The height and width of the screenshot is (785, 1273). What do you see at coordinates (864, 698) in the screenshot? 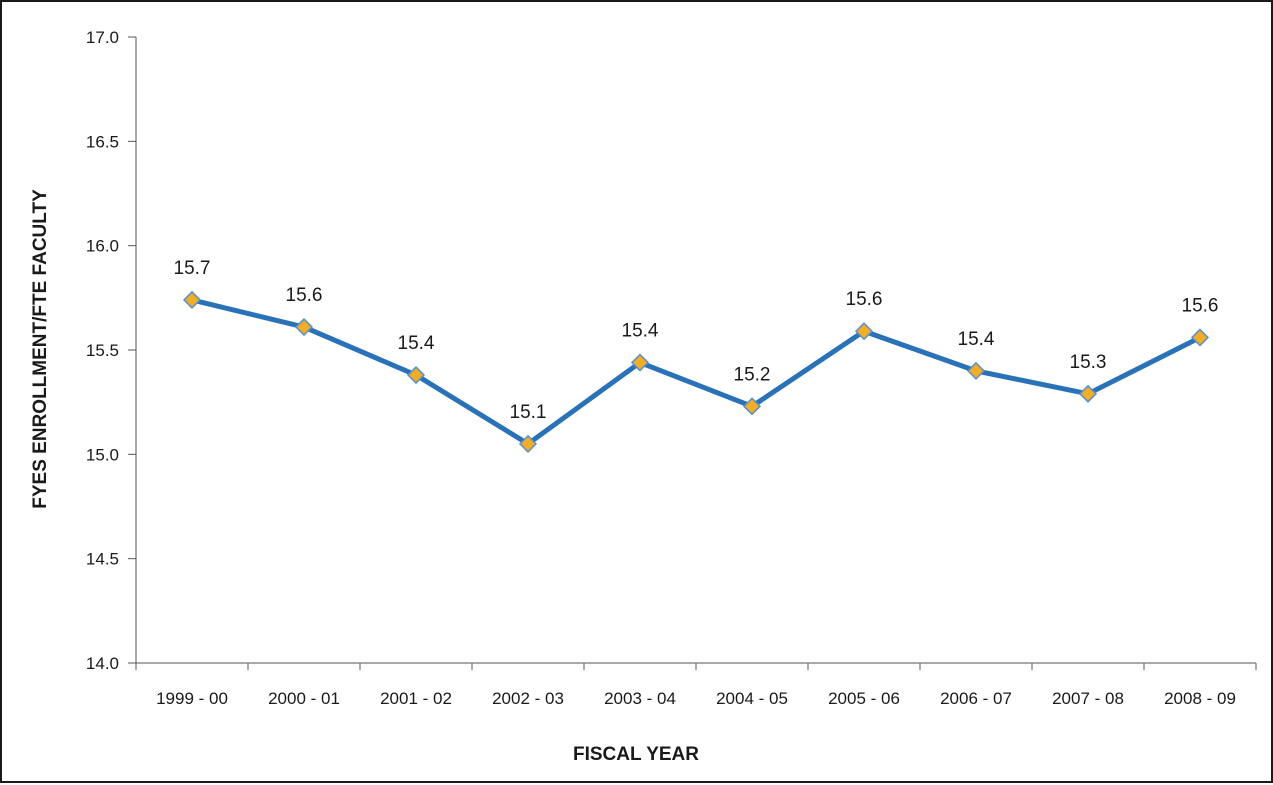
I see `x-tick-label: 2005 - 06` at bounding box center [864, 698].